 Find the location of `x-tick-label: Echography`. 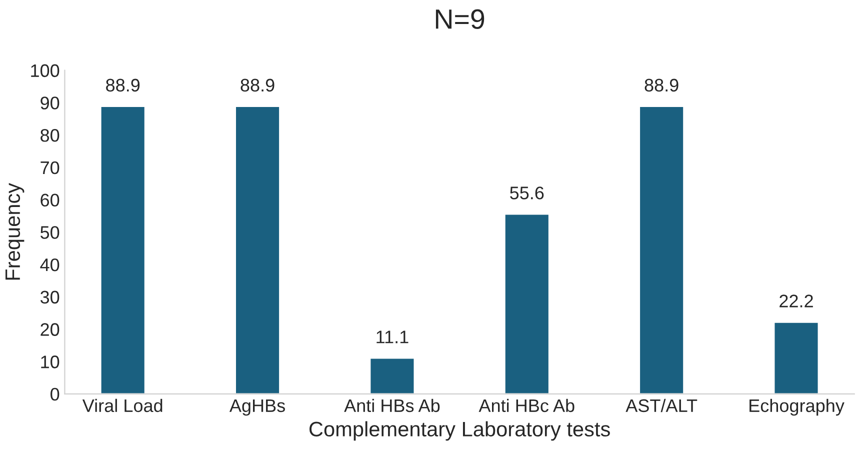

x-tick-label: Echography is located at coordinates (797, 407).